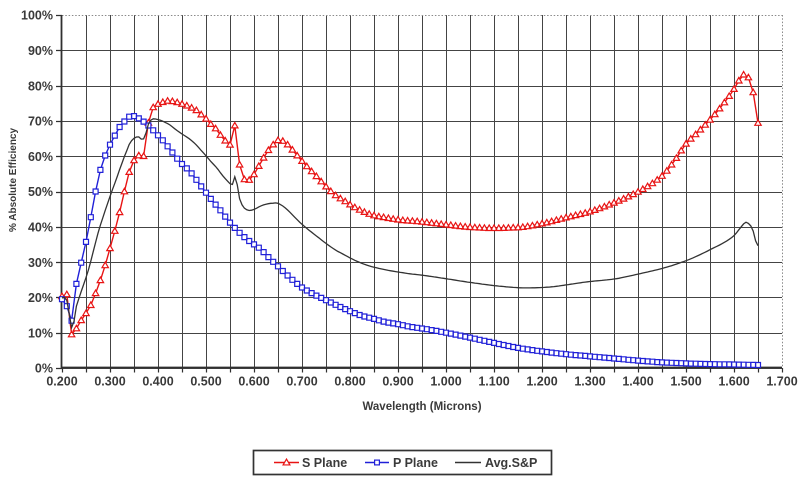 Image resolution: width=800 pixels, height=485 pixels. I want to click on svg-text: 20%, so click(40, 298).